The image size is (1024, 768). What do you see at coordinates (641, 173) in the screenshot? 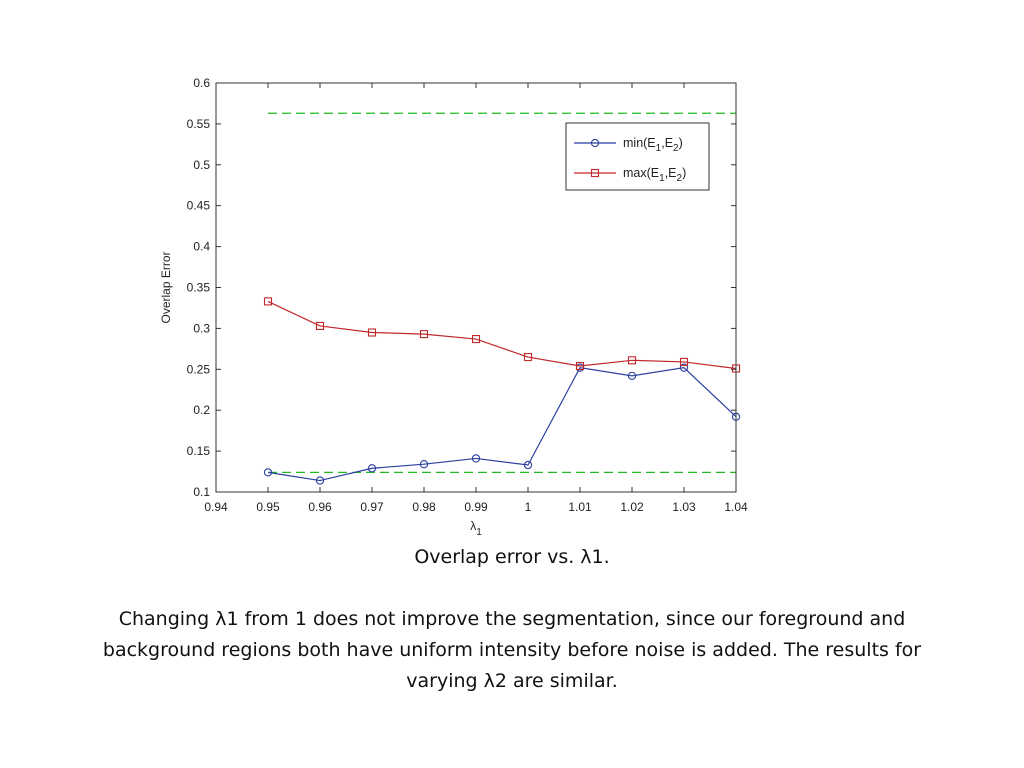
I see `legend-label-part: max(E` at bounding box center [641, 173].